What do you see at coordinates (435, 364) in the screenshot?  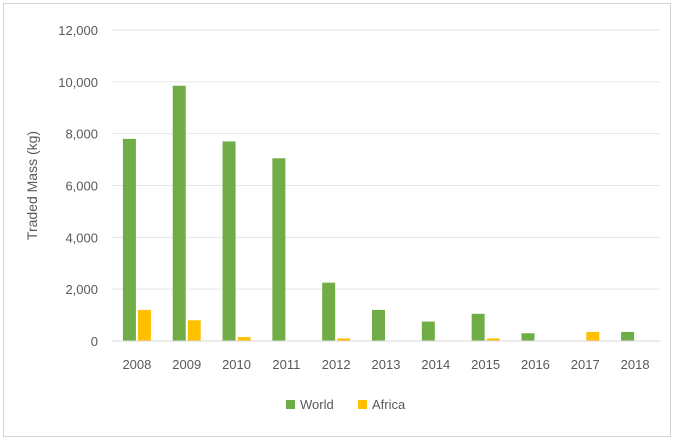 I see `x-tick-label: 2014` at bounding box center [435, 364].